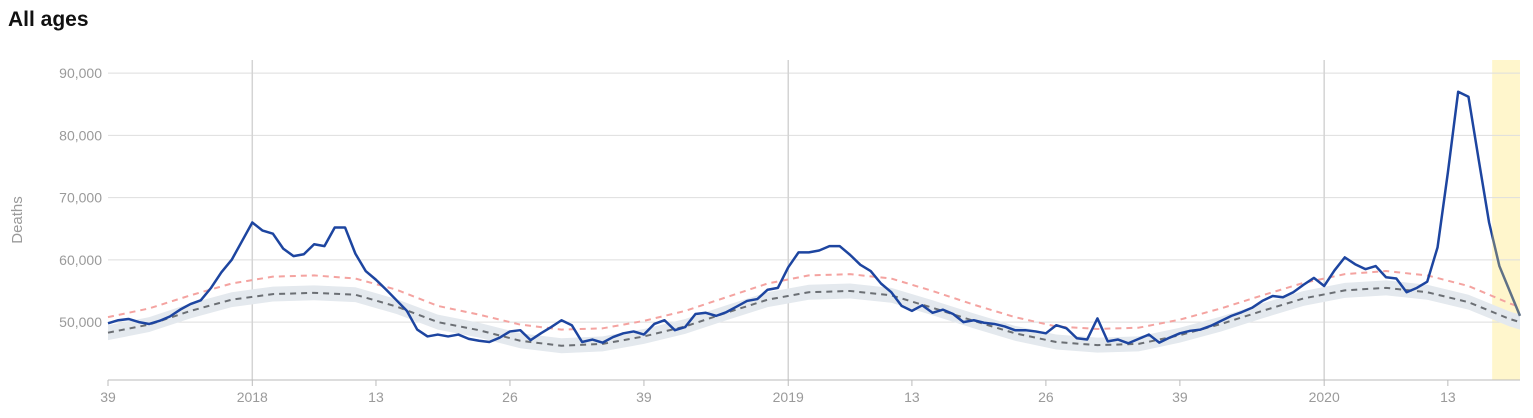 This screenshot has width=1533, height=418. What do you see at coordinates (48, 19) in the screenshot?
I see `chart-title: All ages` at bounding box center [48, 19].